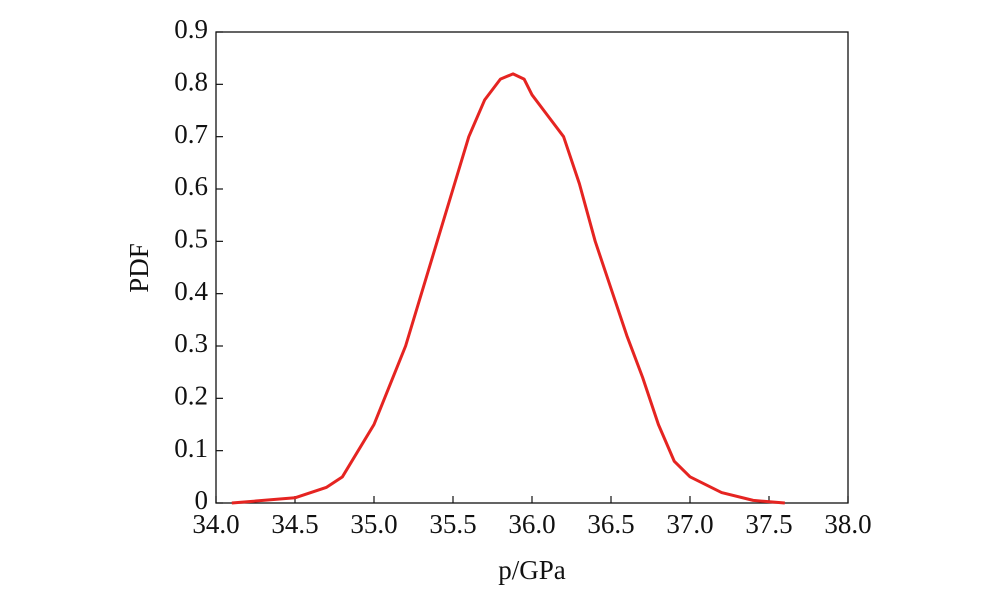  What do you see at coordinates (191, 239) in the screenshot?
I see `y-tick-label: 0.5` at bounding box center [191, 239].